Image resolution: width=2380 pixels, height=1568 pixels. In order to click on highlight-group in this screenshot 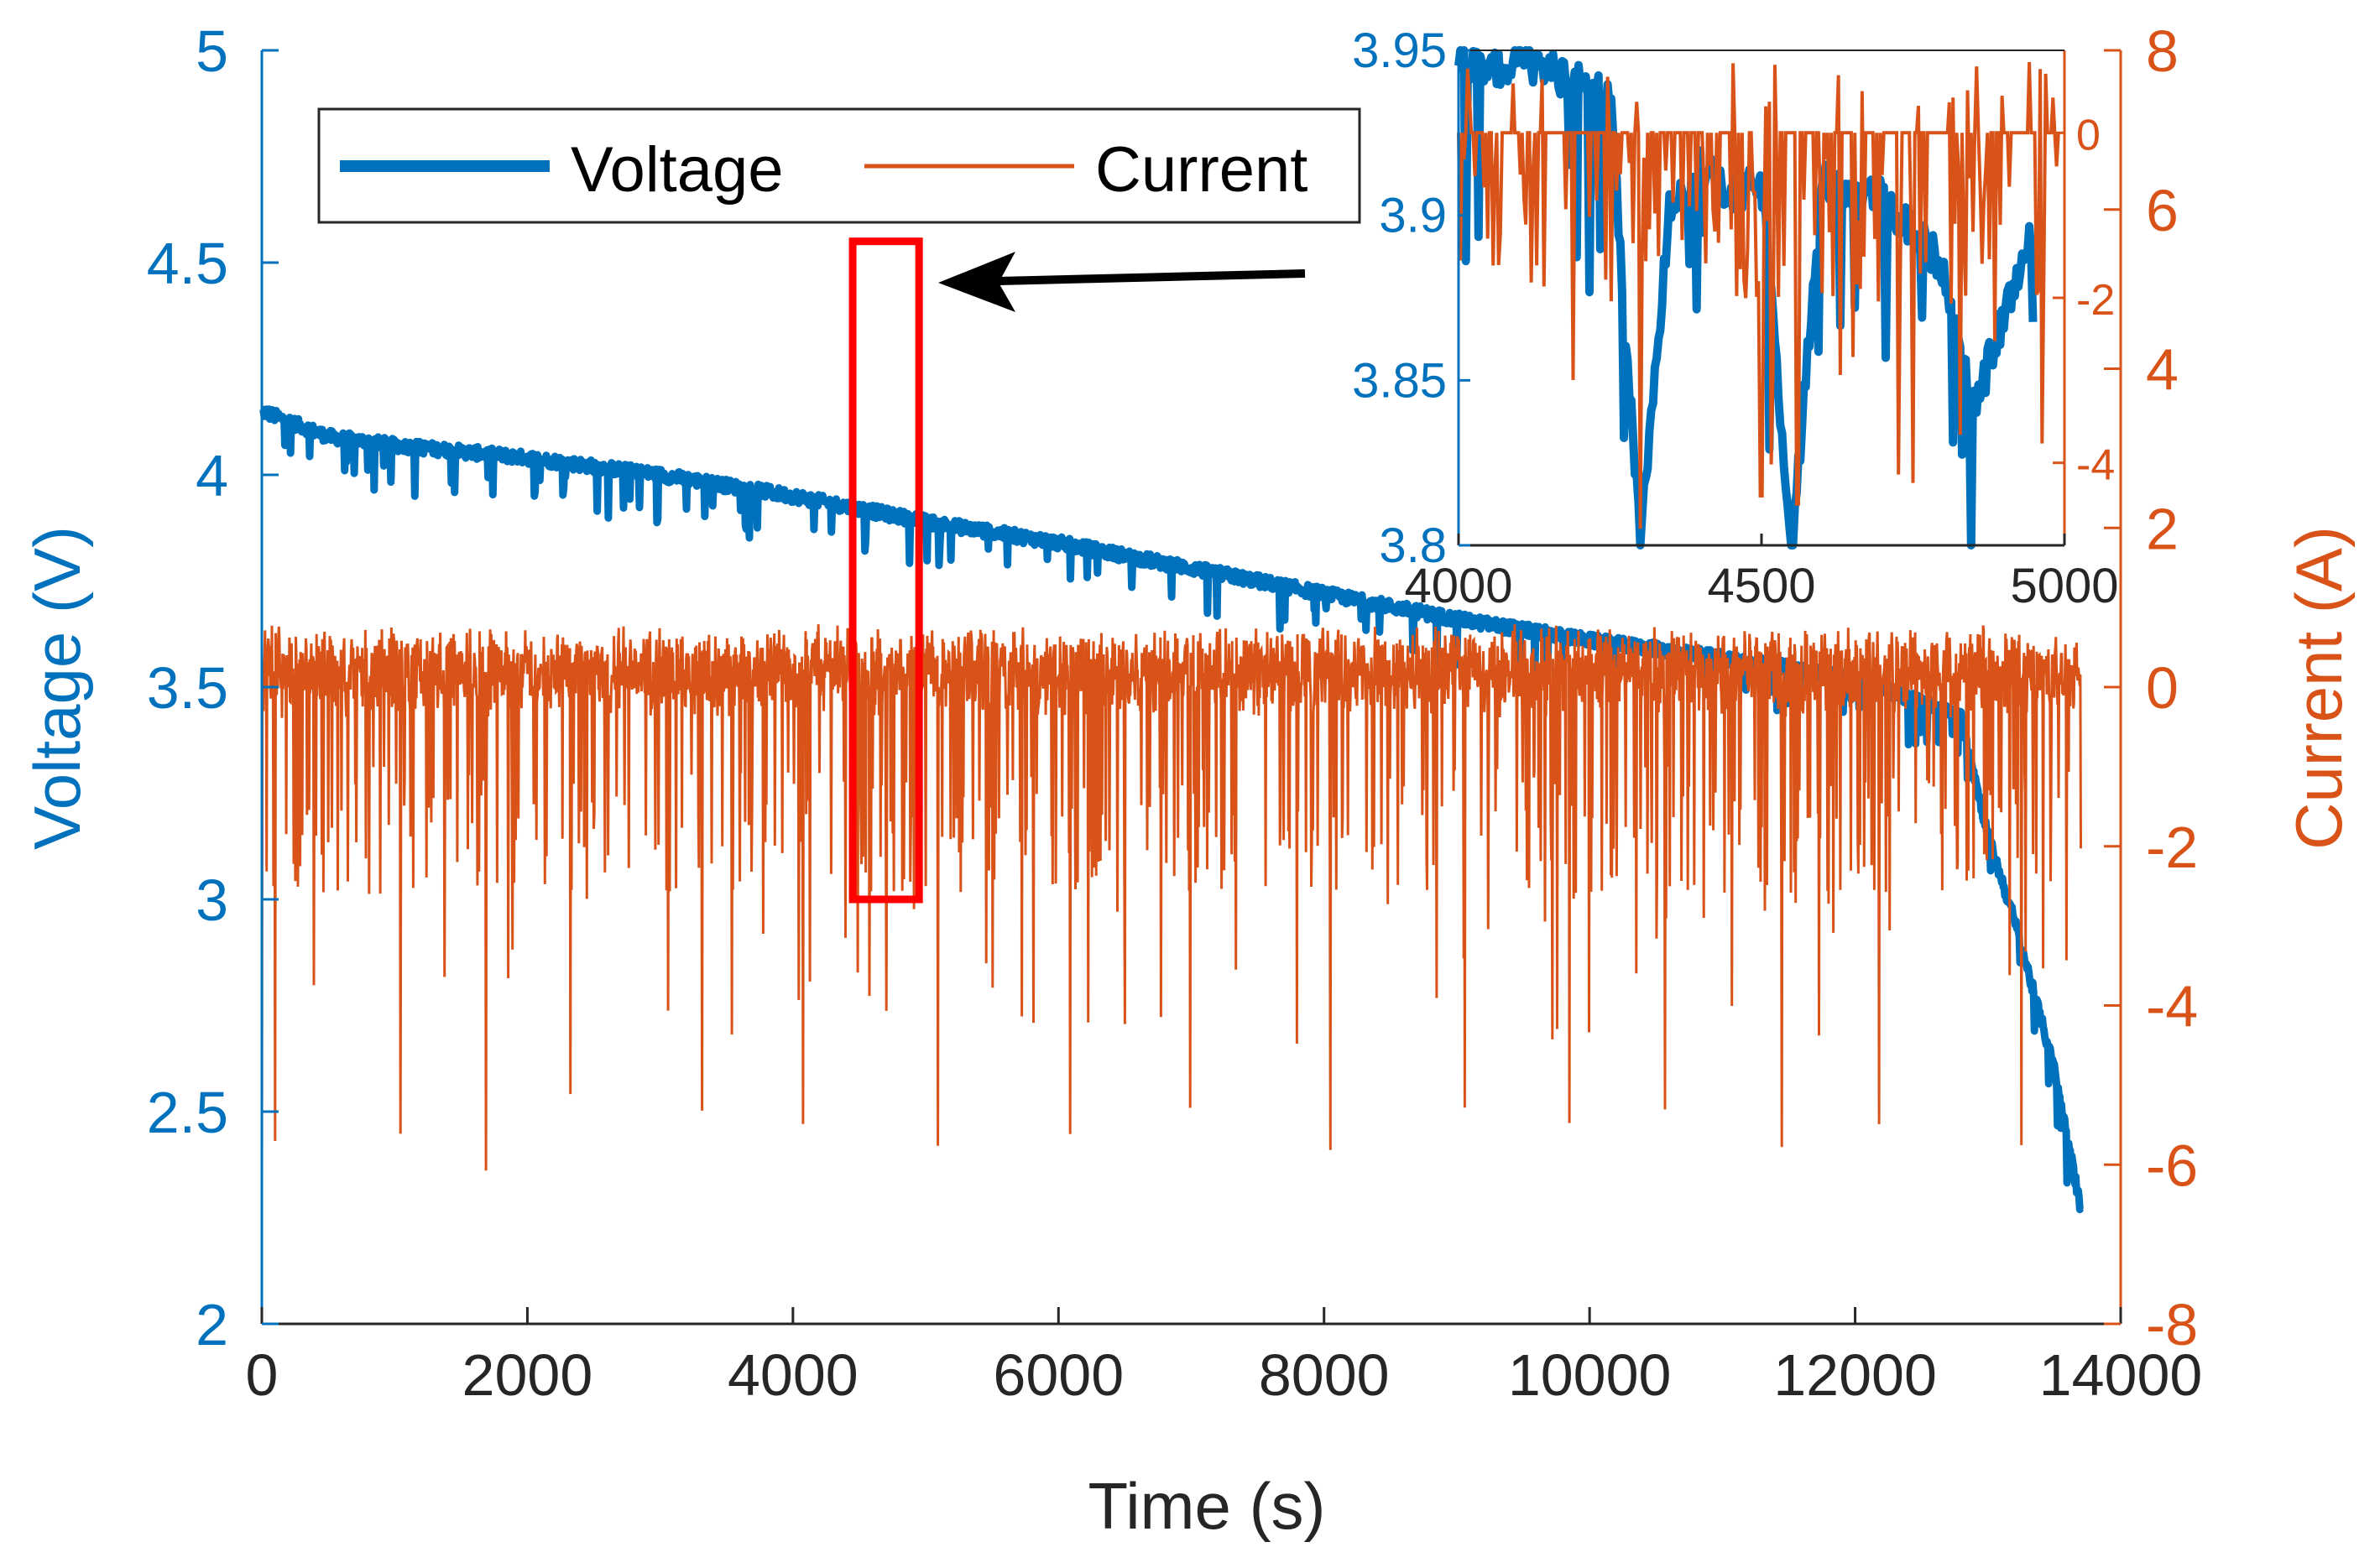, I will do `click(886, 570)`.